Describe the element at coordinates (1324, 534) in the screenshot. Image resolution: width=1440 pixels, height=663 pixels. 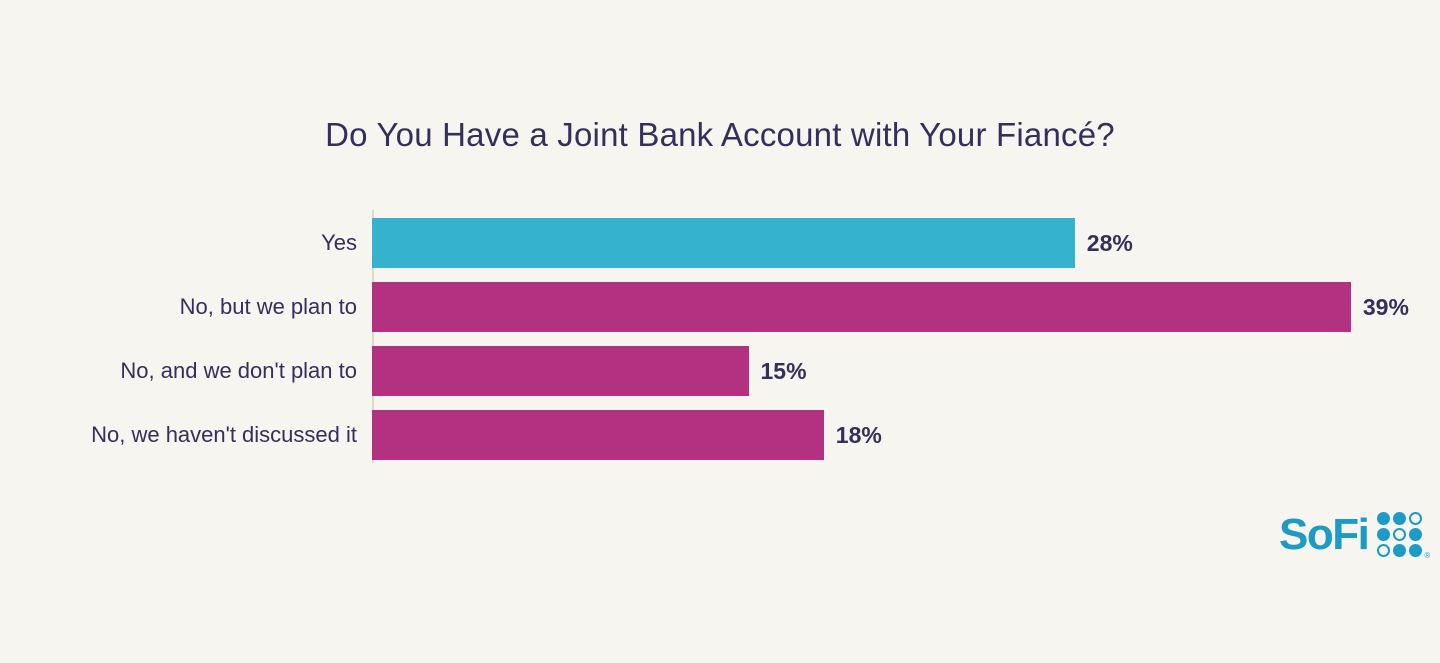
I see `sofi-logo-text: SoFi` at that location.